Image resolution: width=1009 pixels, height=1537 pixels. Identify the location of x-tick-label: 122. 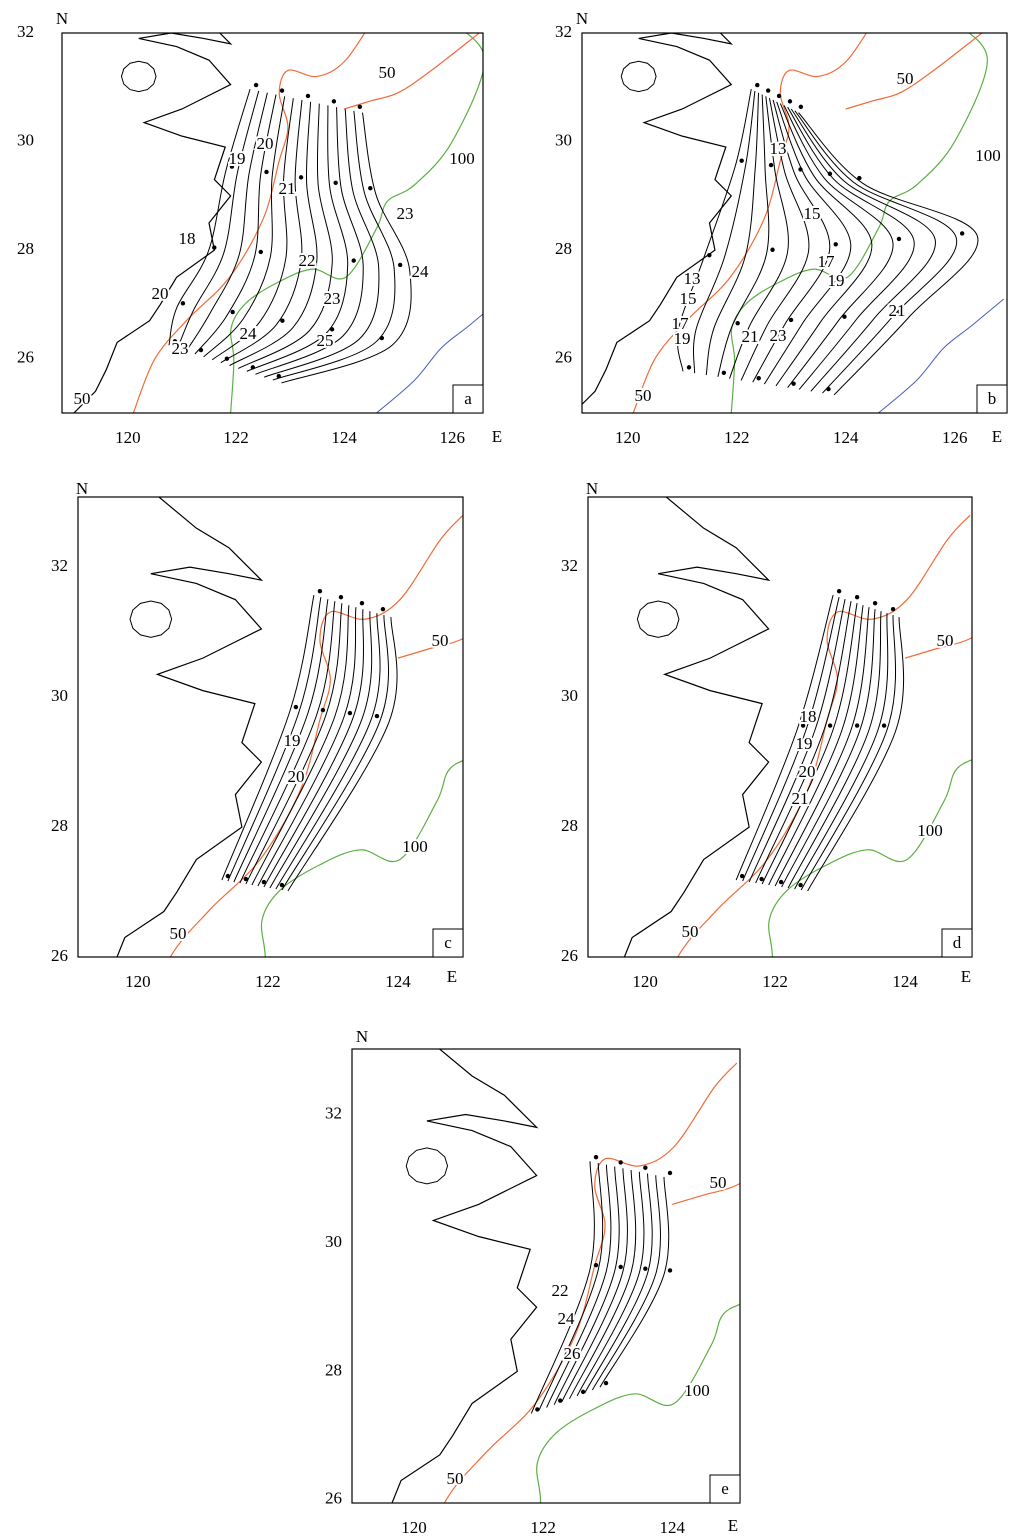
(236, 437).